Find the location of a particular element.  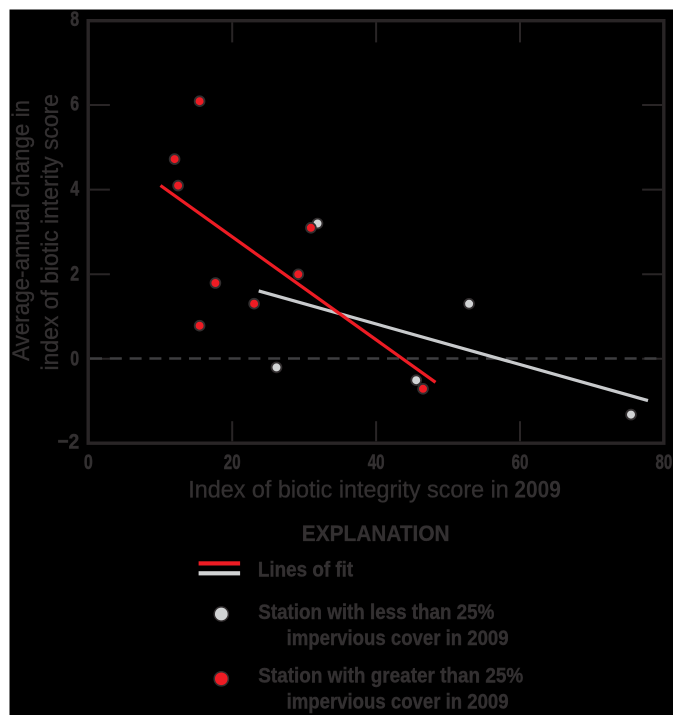

svg-text: 8 is located at coordinates (74, 19).